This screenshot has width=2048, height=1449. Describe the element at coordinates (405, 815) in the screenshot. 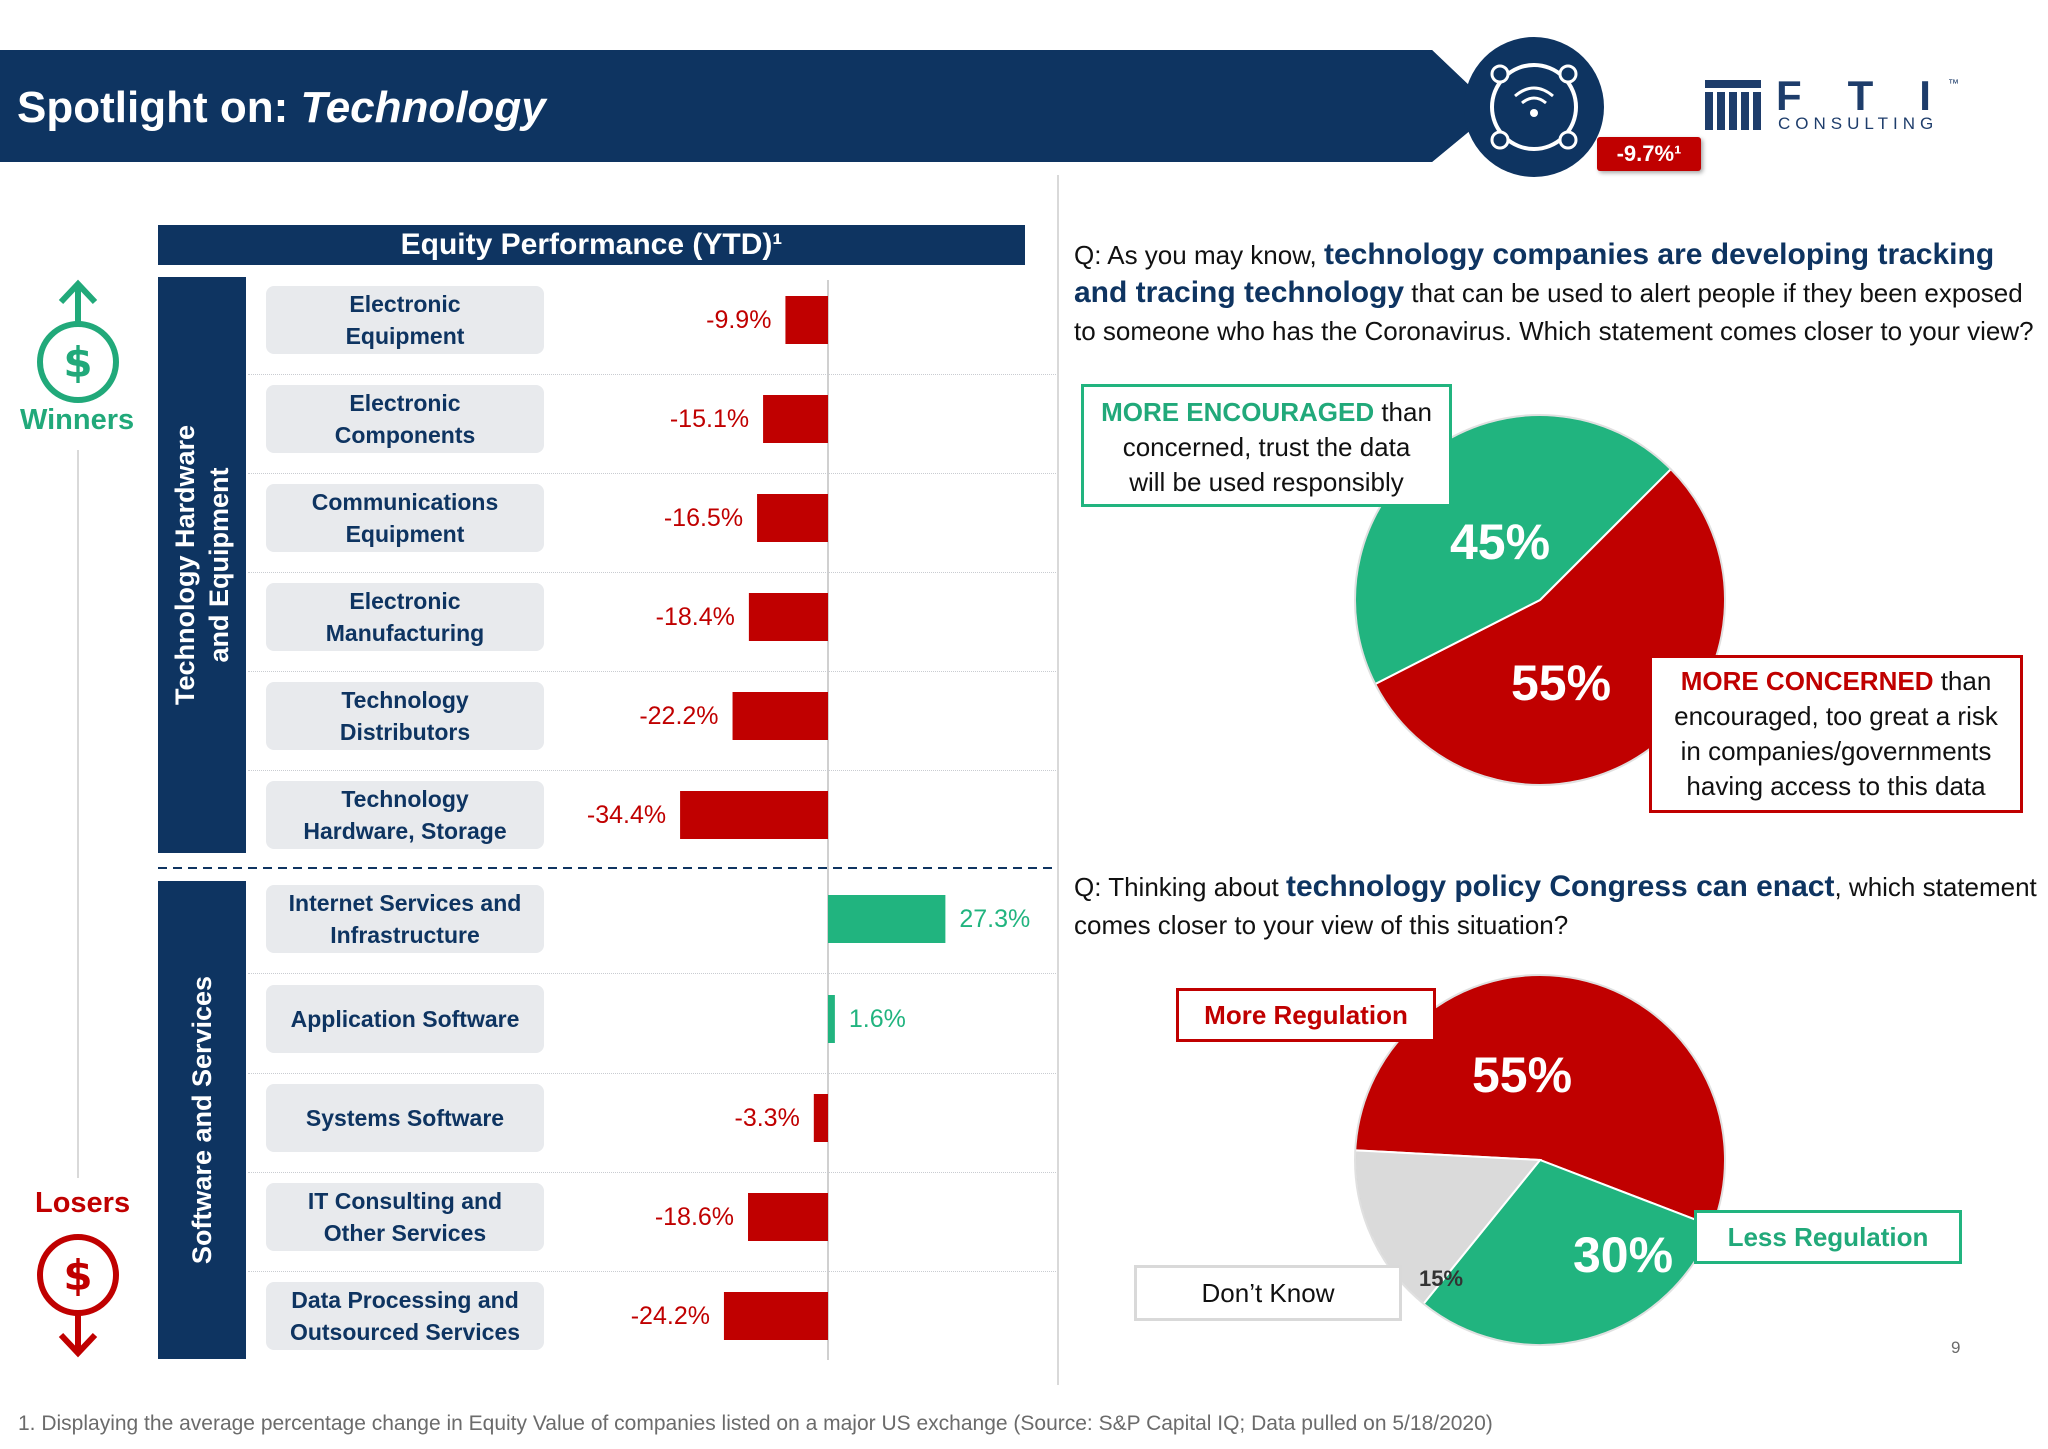

I see `category-label: Technology Hardware, Storage` at that location.